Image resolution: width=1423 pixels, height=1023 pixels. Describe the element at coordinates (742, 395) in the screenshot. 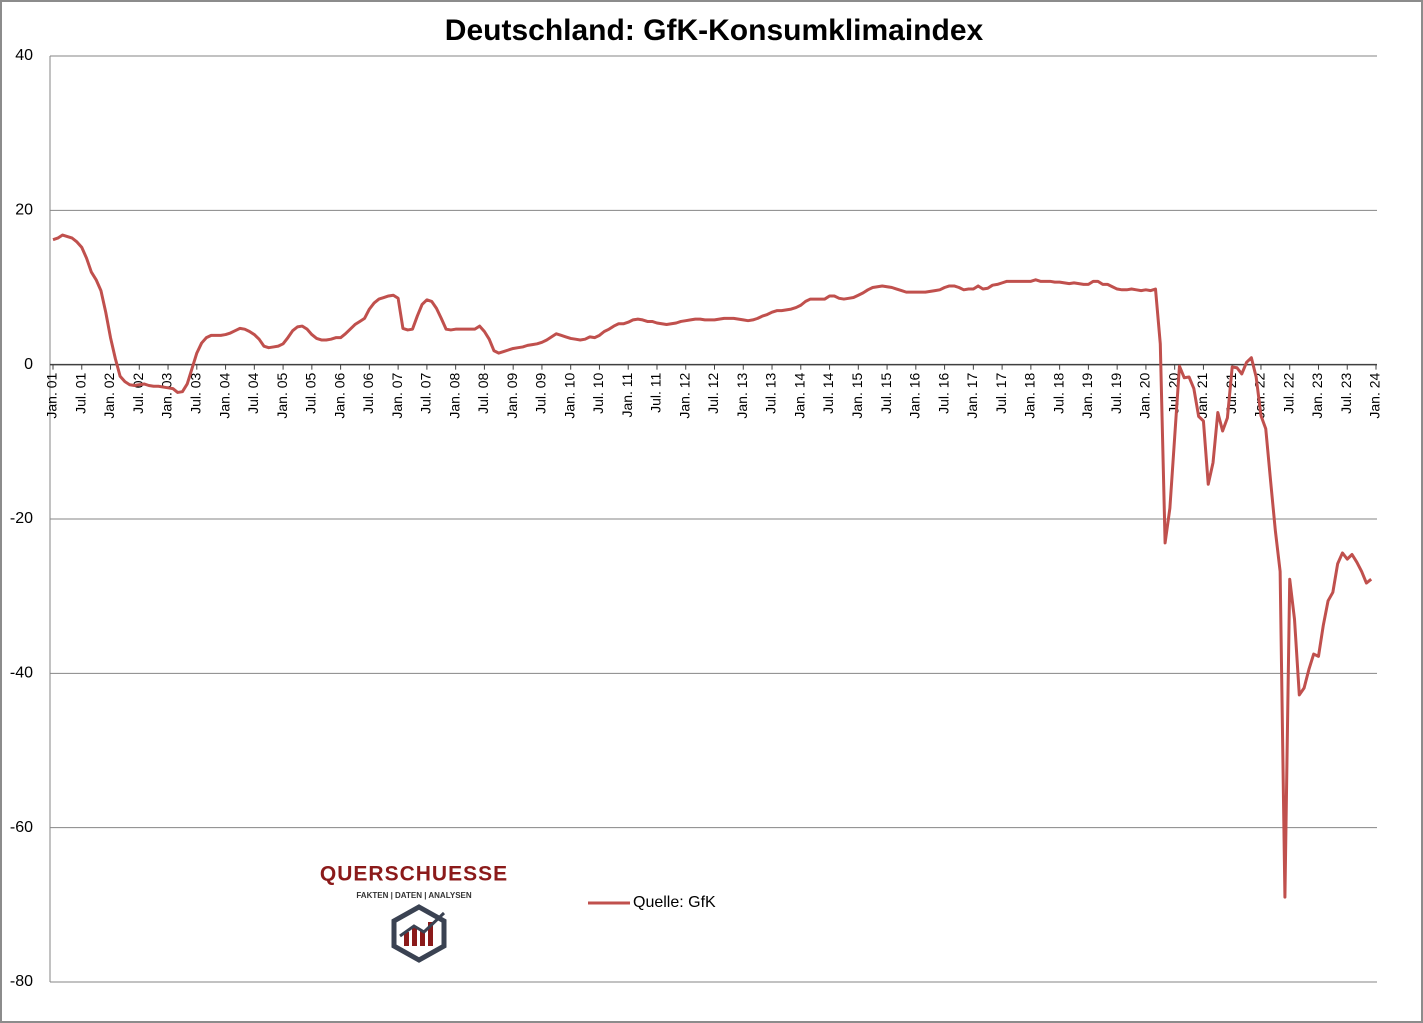

I see `x-tick-label: Jan. 13` at that location.